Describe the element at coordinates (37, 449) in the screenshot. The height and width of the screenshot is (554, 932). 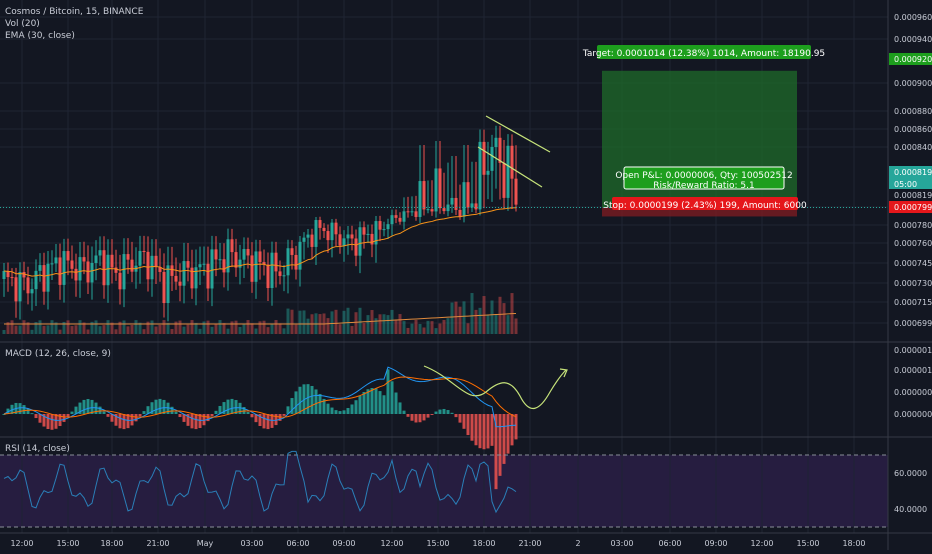
I see `rsi-legend: RSI (14, close)` at that location.